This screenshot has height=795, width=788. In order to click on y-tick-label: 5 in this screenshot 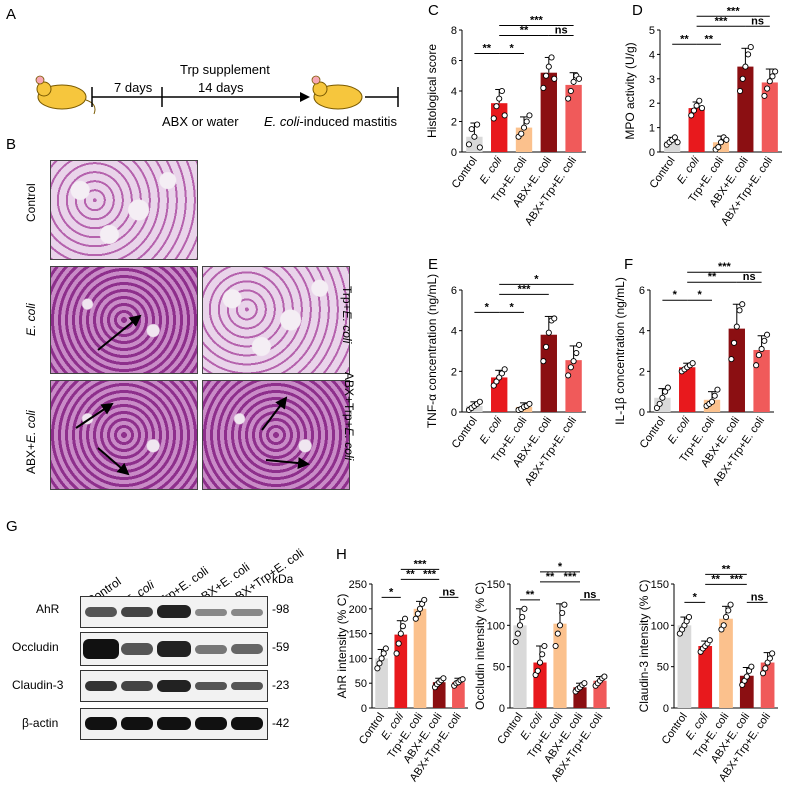, I will do `click(652, 31)`.